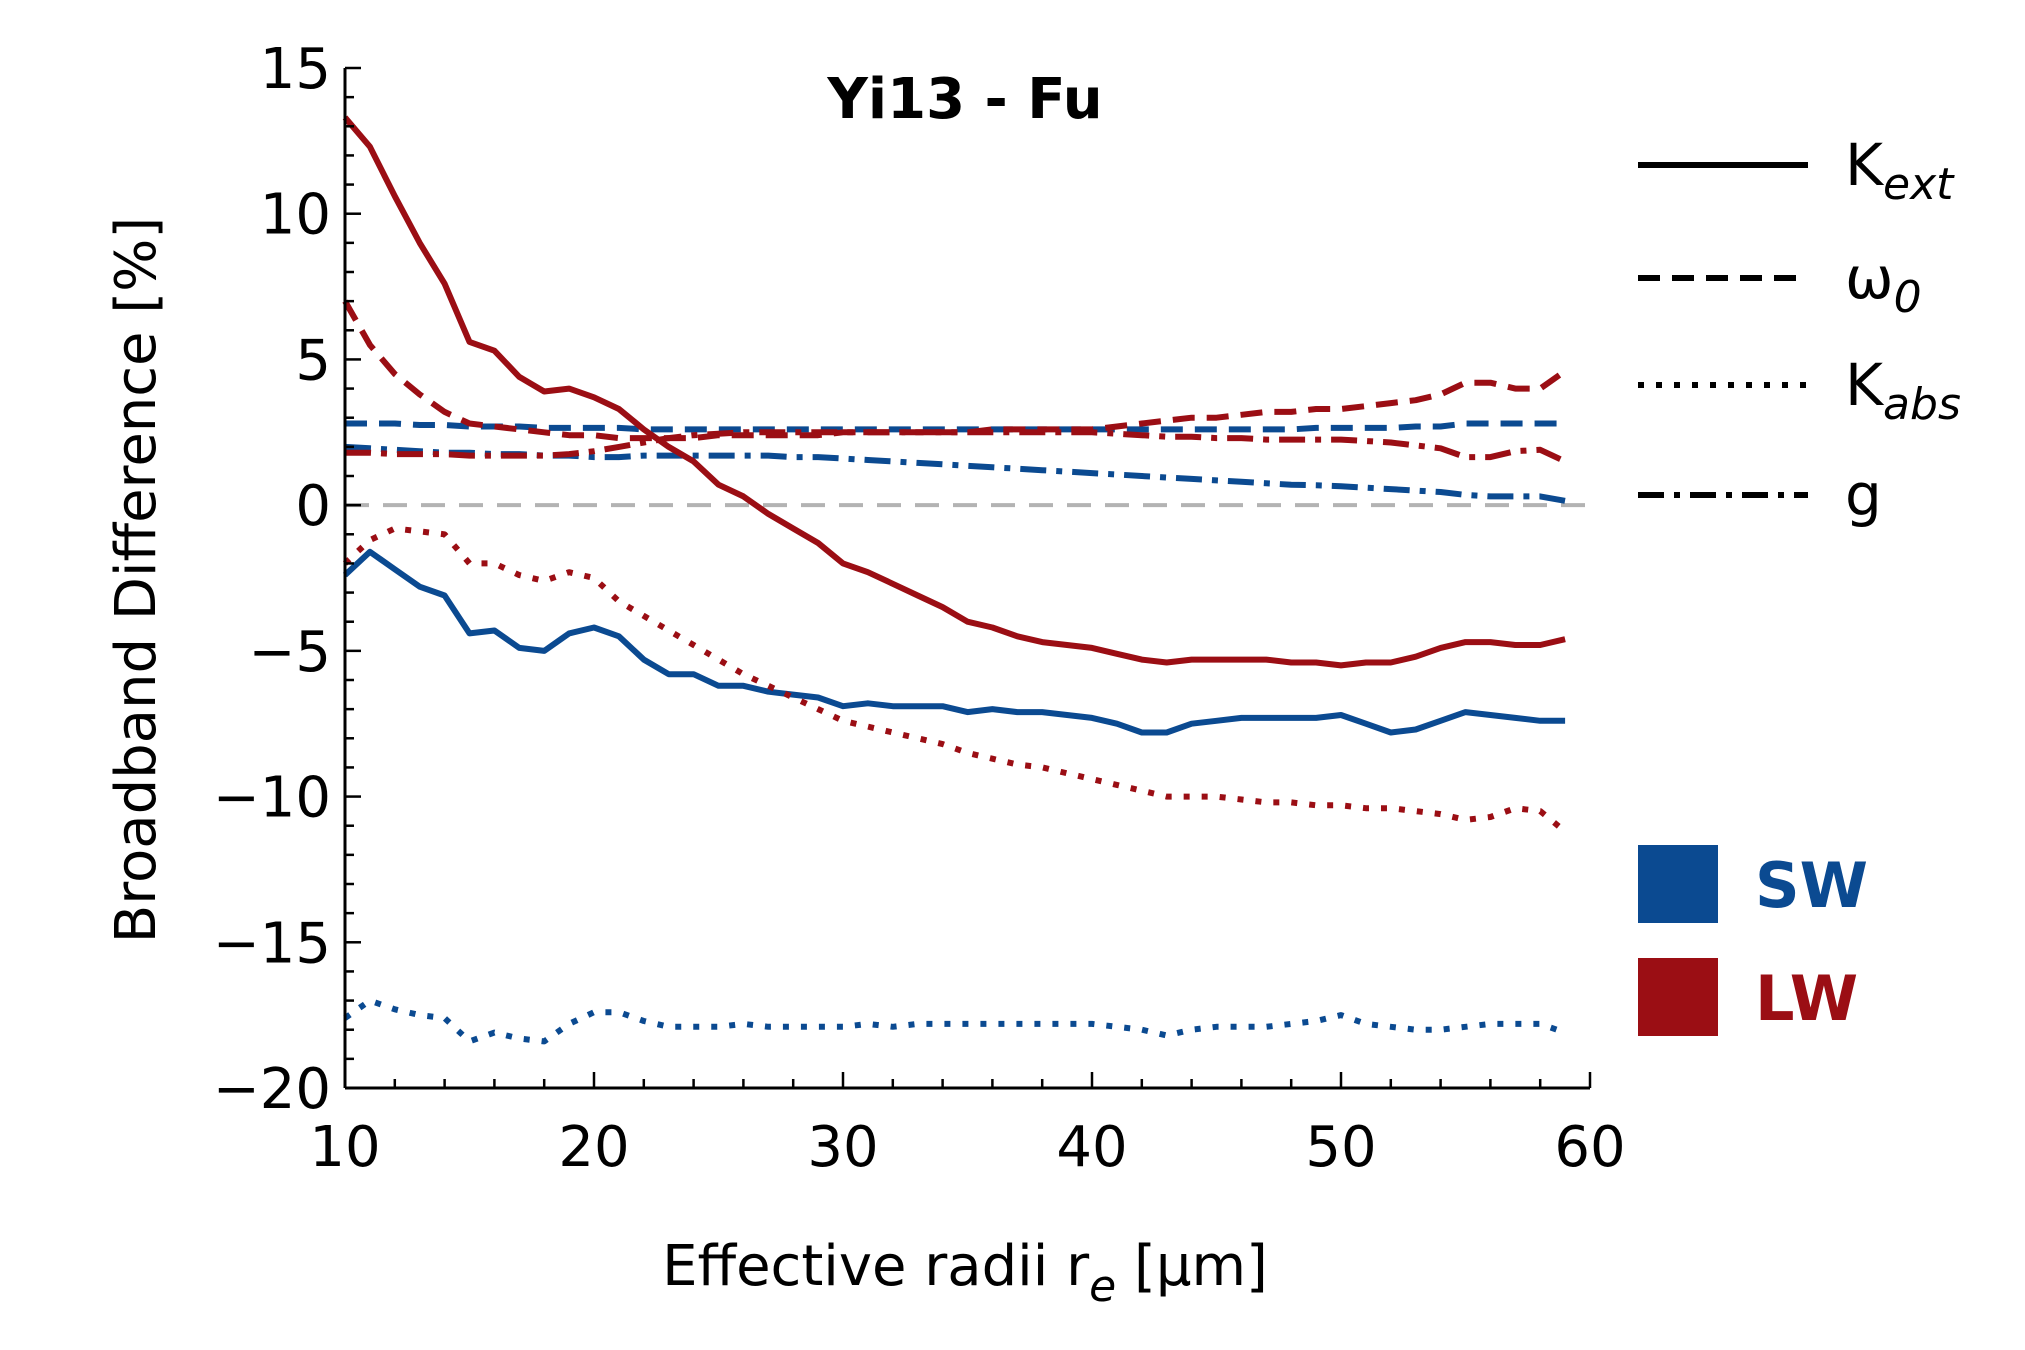 The height and width of the screenshot is (1350, 2025). What do you see at coordinates (1678, 884) in the screenshot?
I see `legend-sw-swatch` at bounding box center [1678, 884].